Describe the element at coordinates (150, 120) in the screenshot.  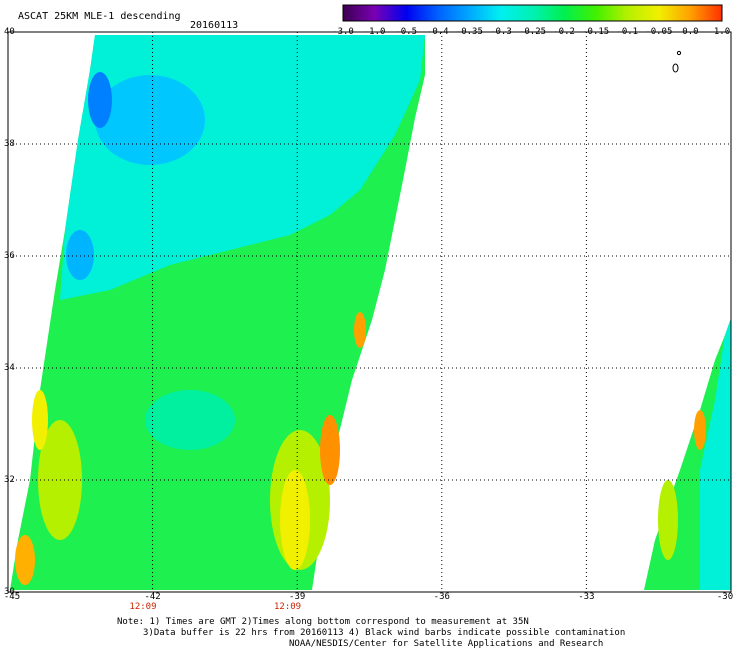
I see `swath-blue-patch` at that location.